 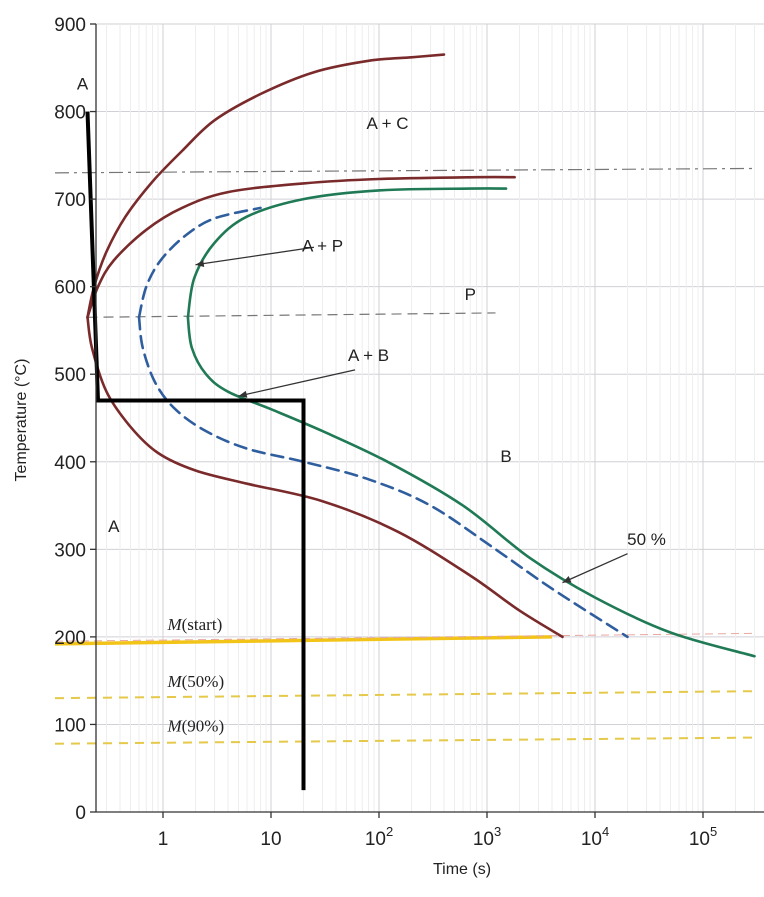 What do you see at coordinates (163, 839) in the screenshot?
I see `x-tick-label: 1` at bounding box center [163, 839].